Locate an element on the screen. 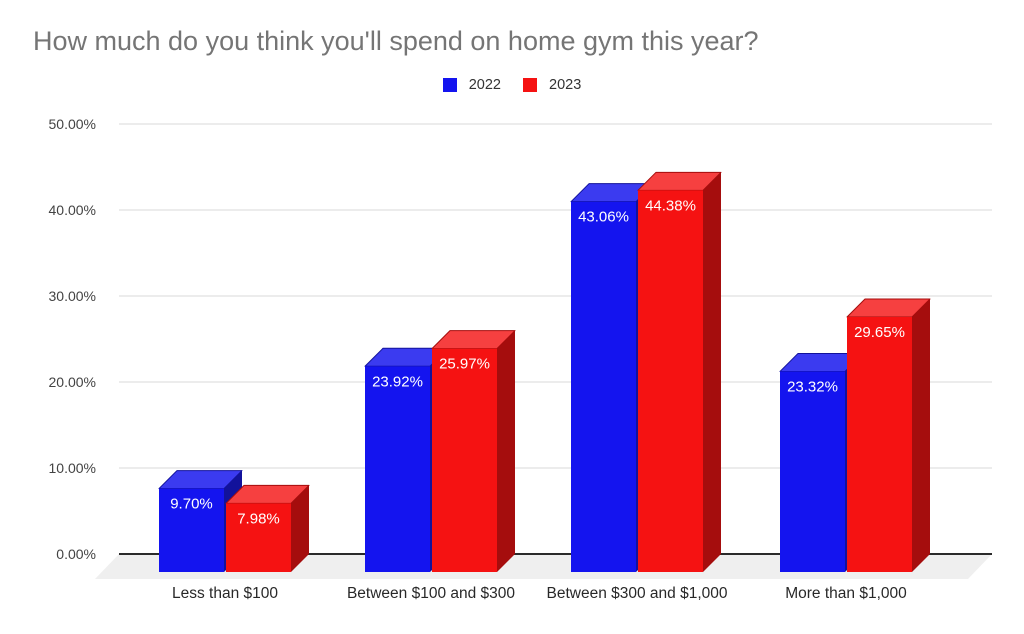 This screenshot has height=634, width=1024. x-axis-category-label: Between $300 and $1,000 is located at coordinates (637, 593).